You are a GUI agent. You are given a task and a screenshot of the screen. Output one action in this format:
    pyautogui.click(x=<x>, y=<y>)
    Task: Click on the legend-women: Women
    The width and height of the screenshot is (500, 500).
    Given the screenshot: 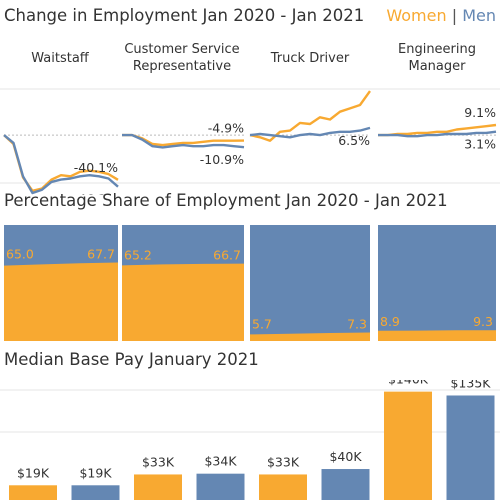 What is the action you would take?
    pyautogui.click(x=416, y=15)
    